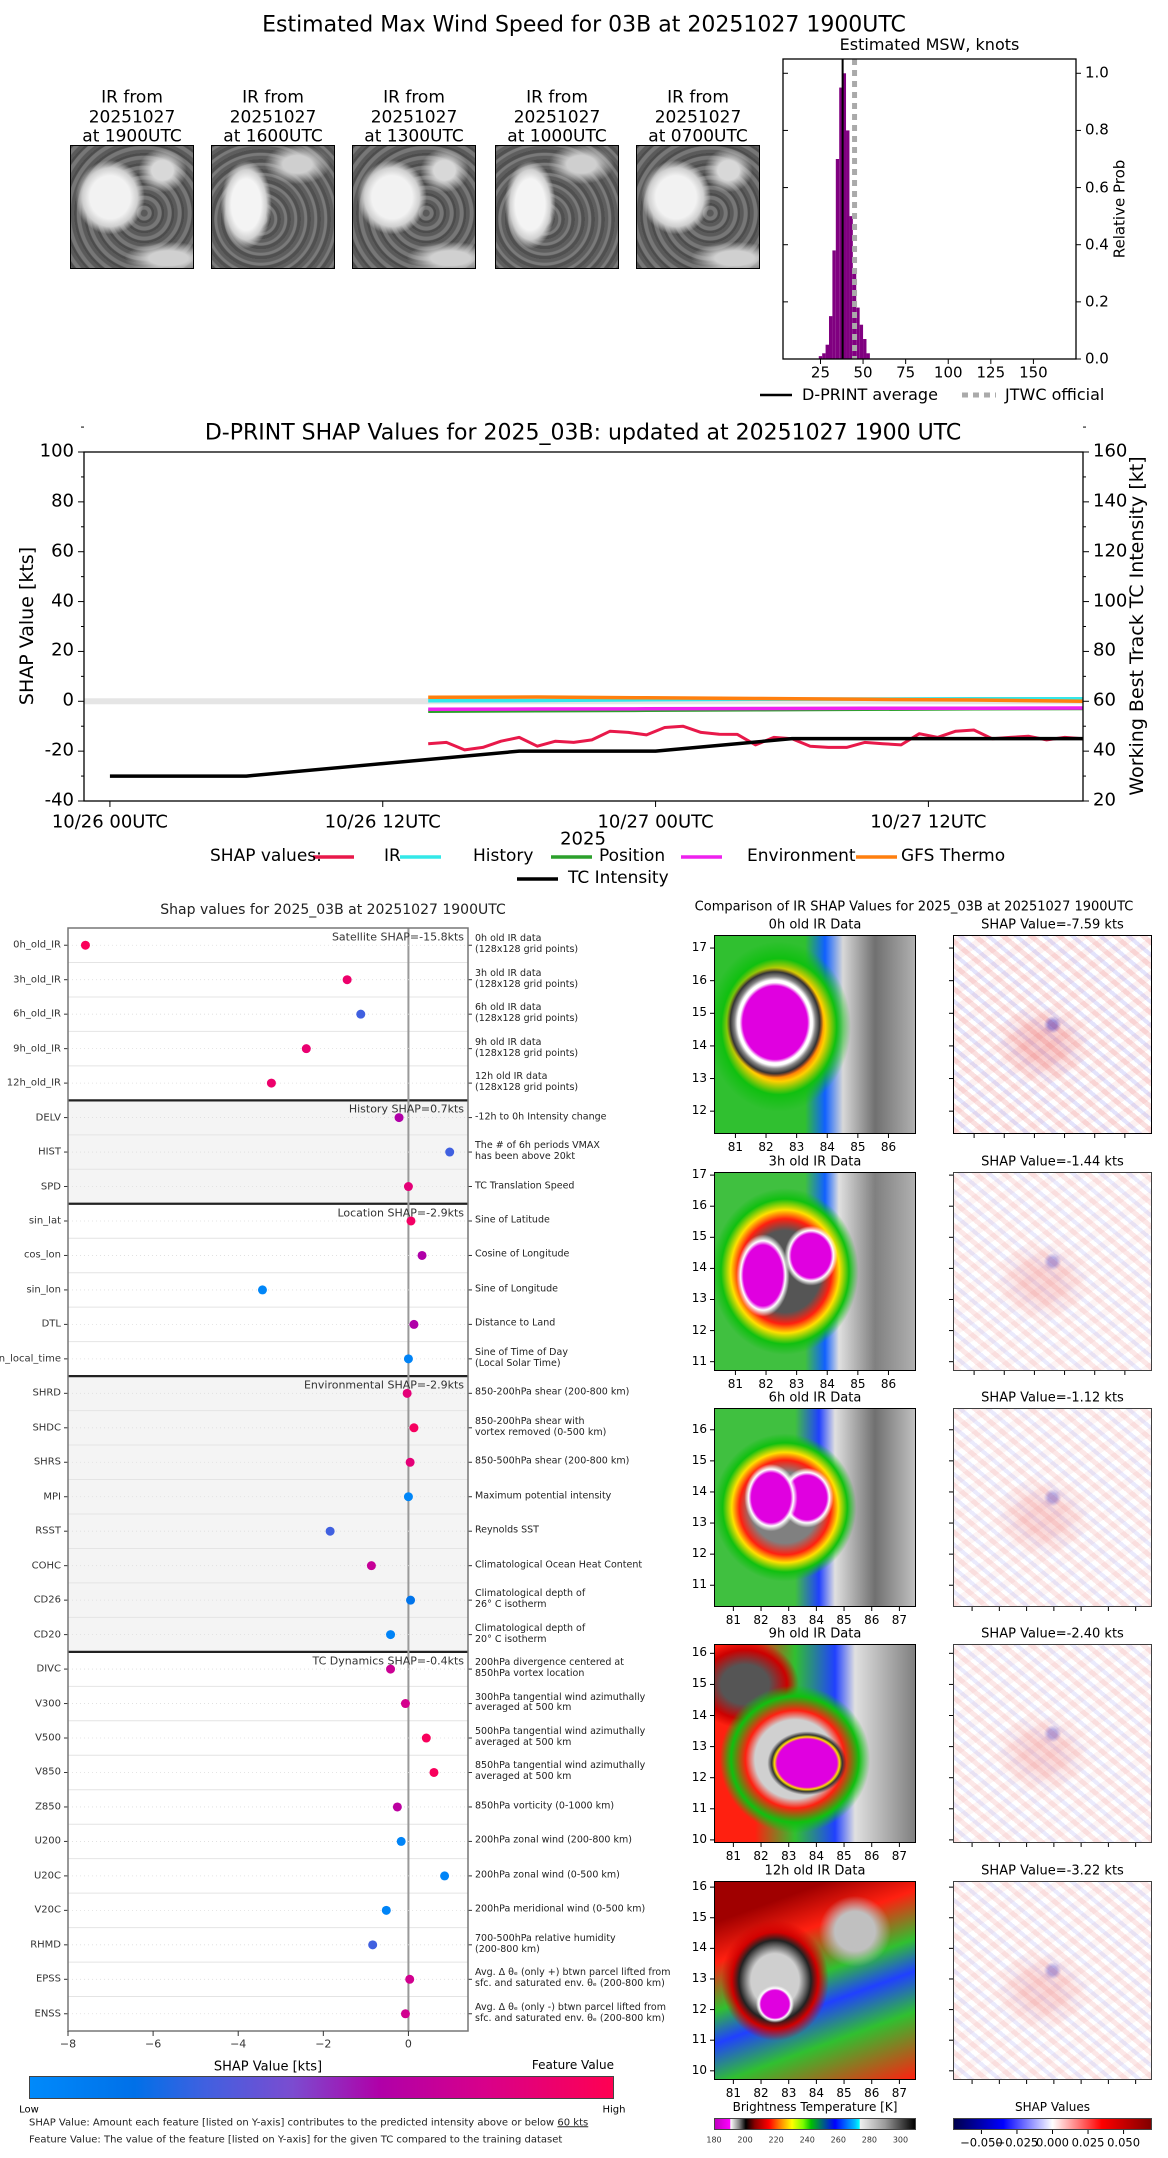  Describe the element at coordinates (858, 1384) in the screenshot. I see `ir-map-xtick-label: 85` at that location.